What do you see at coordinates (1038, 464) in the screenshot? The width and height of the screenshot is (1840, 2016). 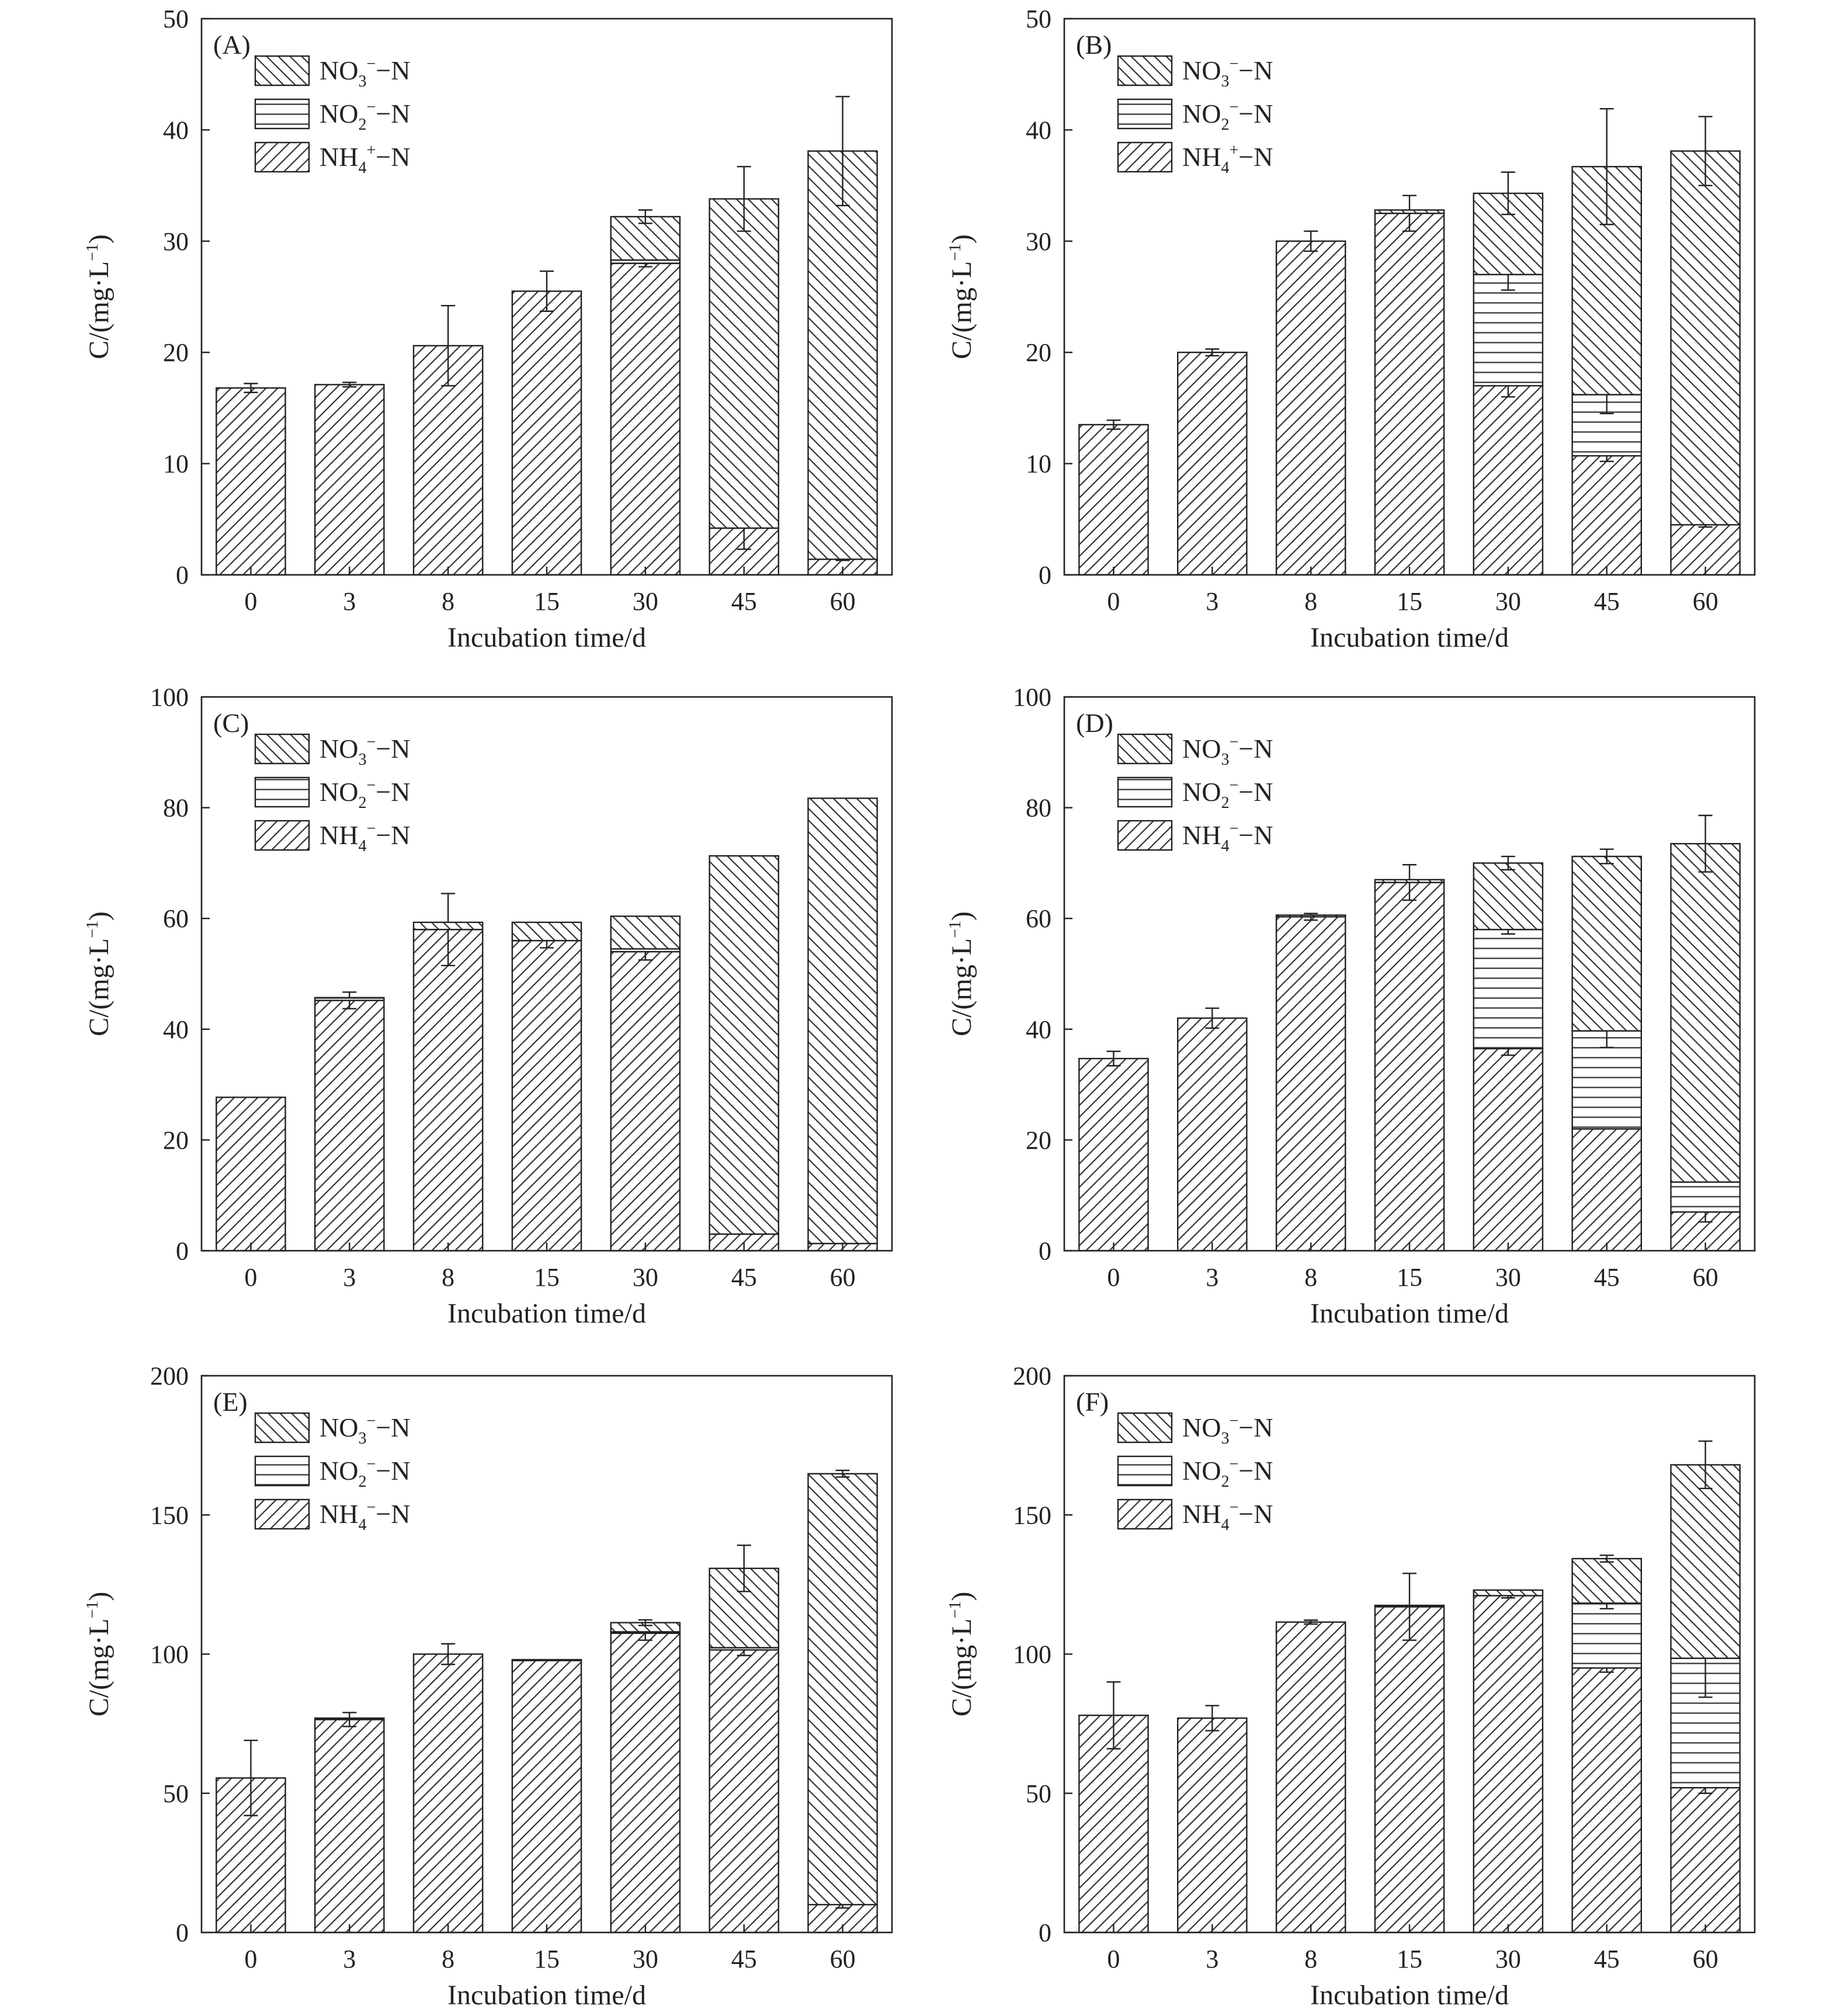 I see `y-tick-label: 10` at bounding box center [1038, 464].